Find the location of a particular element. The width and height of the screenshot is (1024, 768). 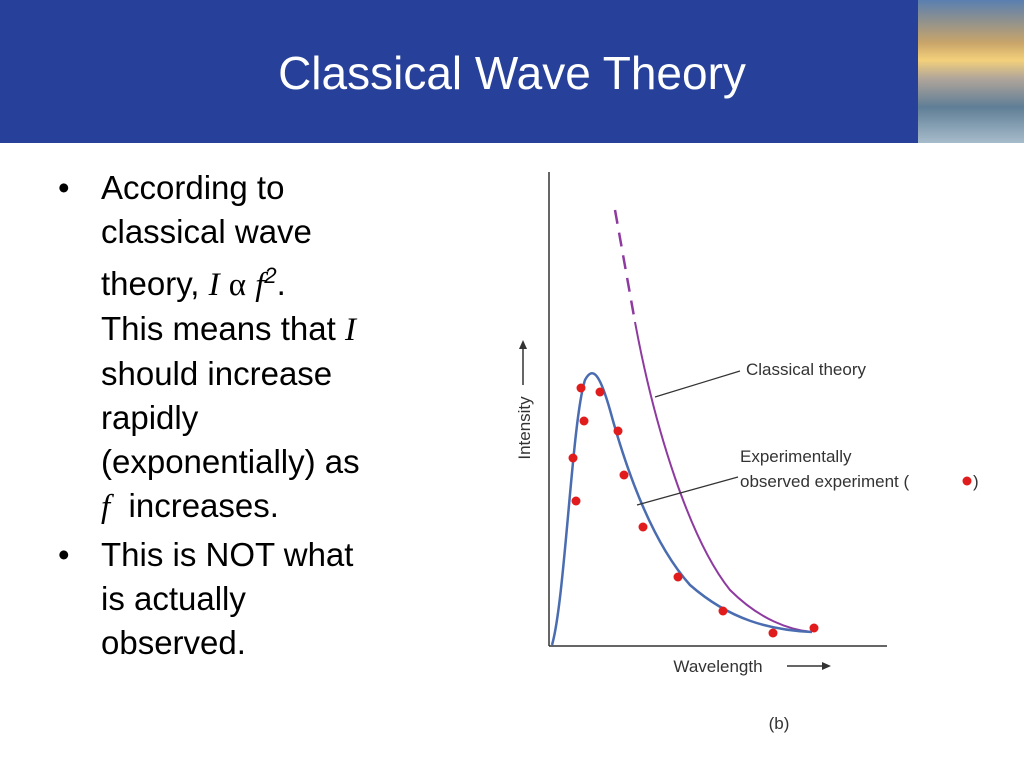

classical-dashed is located at coordinates (625, 266).